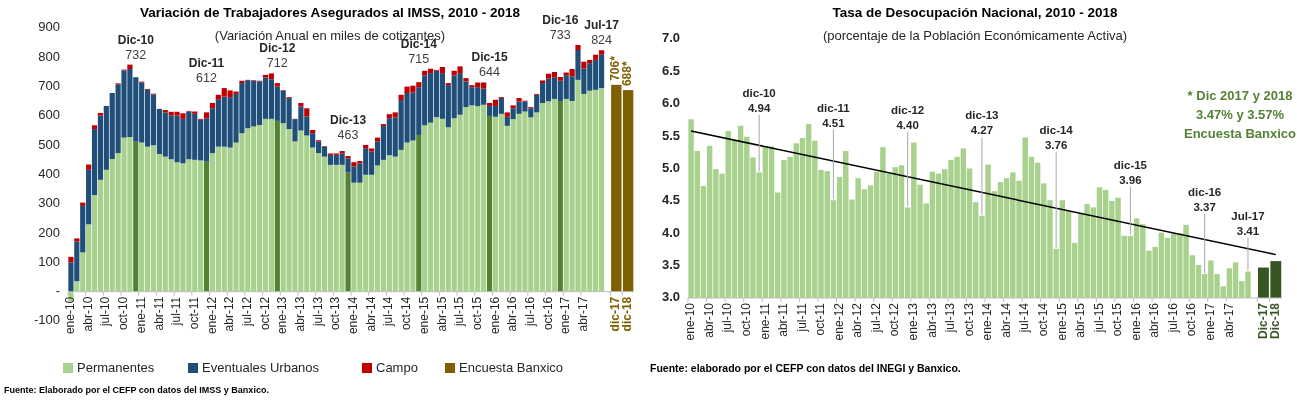  Describe the element at coordinates (834, 107) in the screenshot. I see `annotation: dic-11` at that location.